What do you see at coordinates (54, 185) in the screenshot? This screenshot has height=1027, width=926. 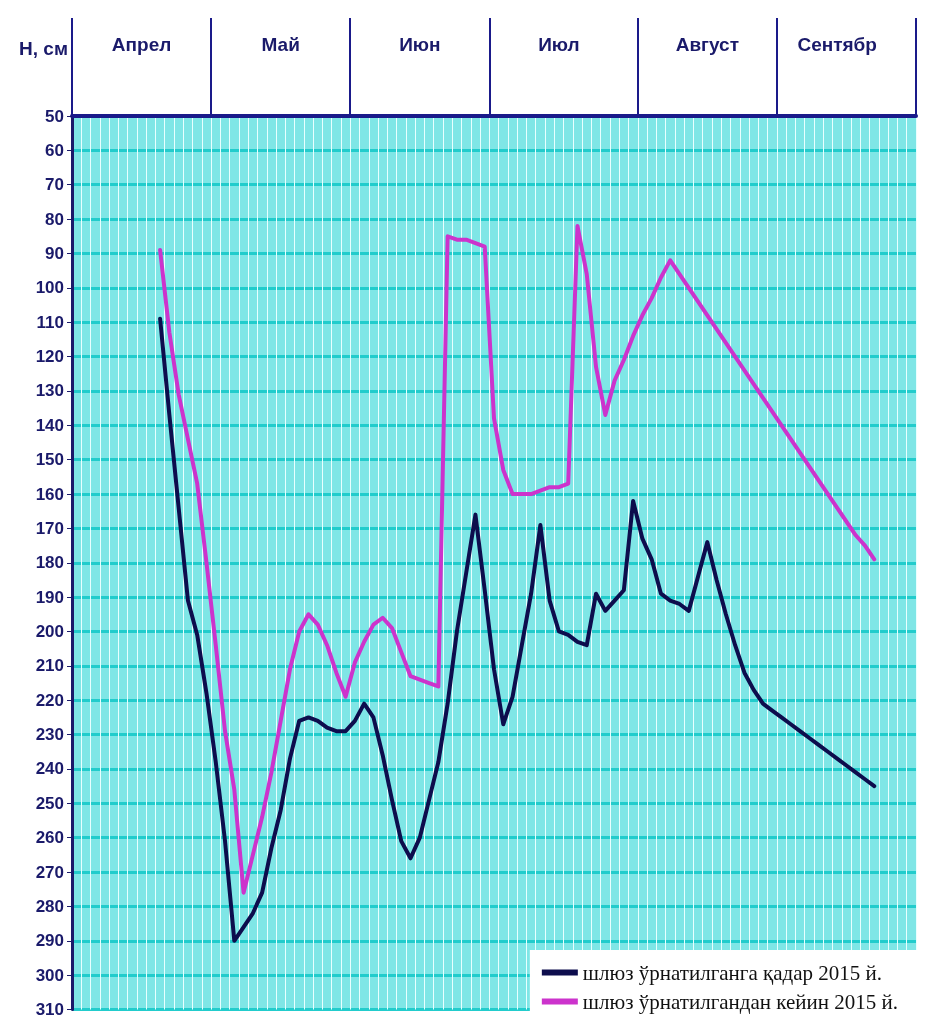 I see `y-tick-label: 70` at bounding box center [54, 185].